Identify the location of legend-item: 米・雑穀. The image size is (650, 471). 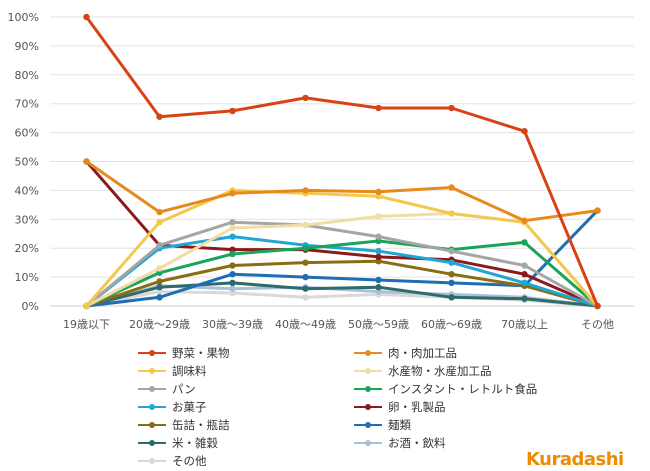
(246, 442).